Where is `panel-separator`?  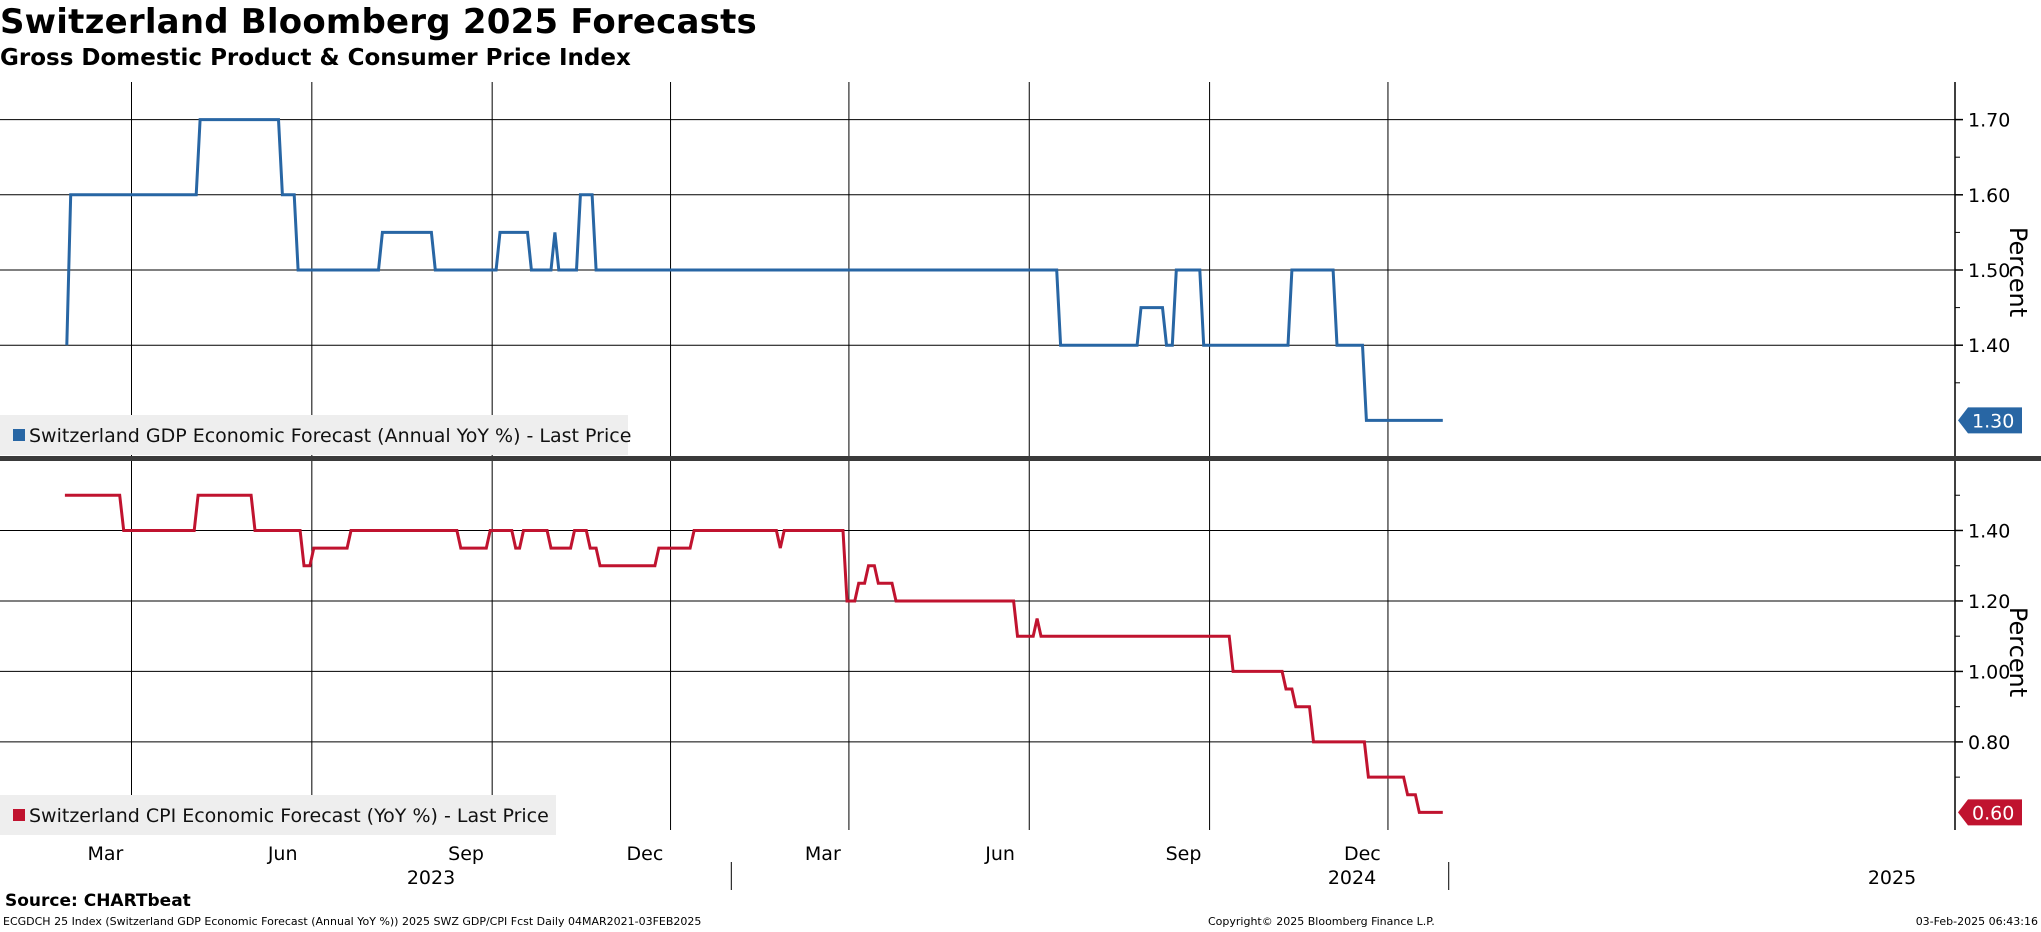 panel-separator is located at coordinates (1020, 458).